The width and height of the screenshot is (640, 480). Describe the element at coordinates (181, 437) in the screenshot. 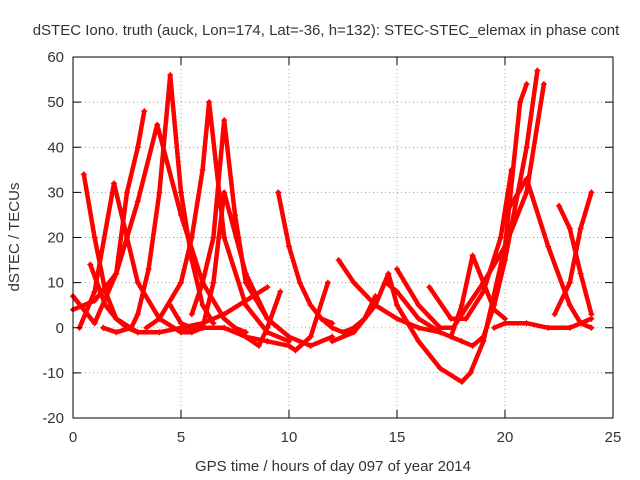

I see `x-tick-label: 5` at that location.